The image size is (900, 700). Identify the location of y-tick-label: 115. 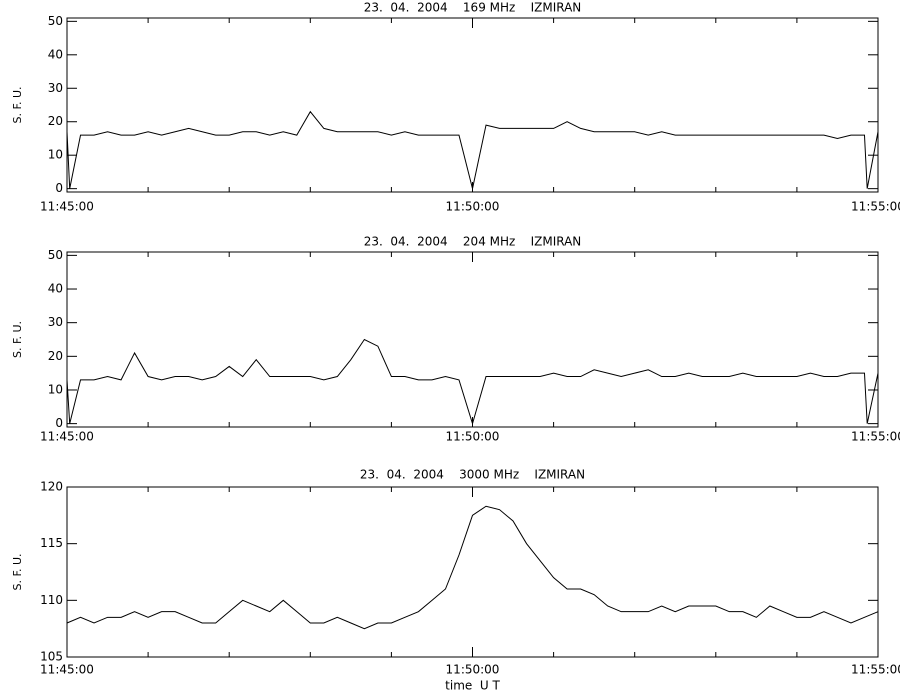
(51, 543).